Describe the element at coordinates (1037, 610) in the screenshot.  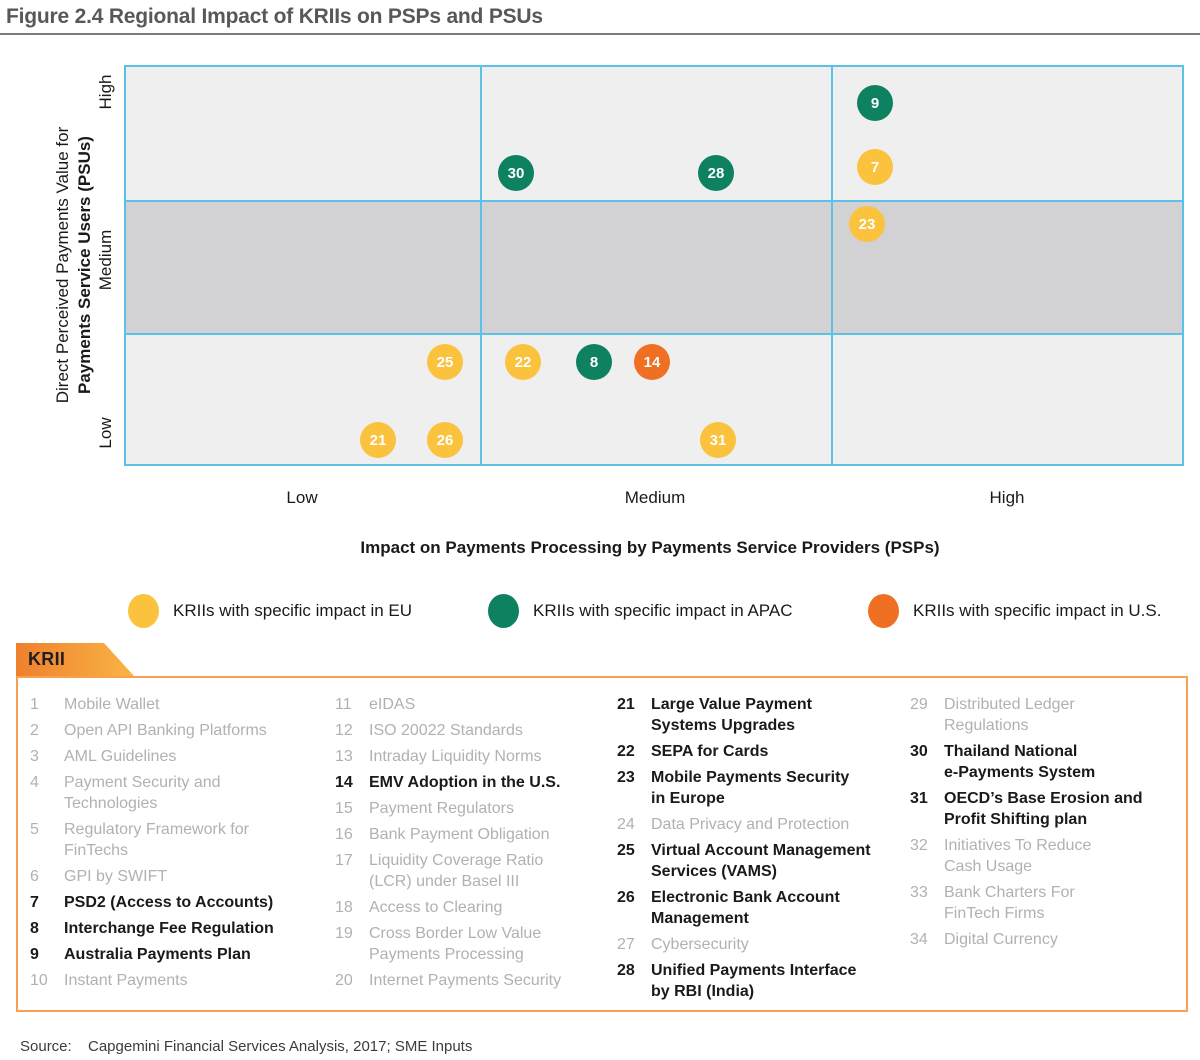
I see `legend-label-us: KRIIs with specific impact in U.S.` at that location.